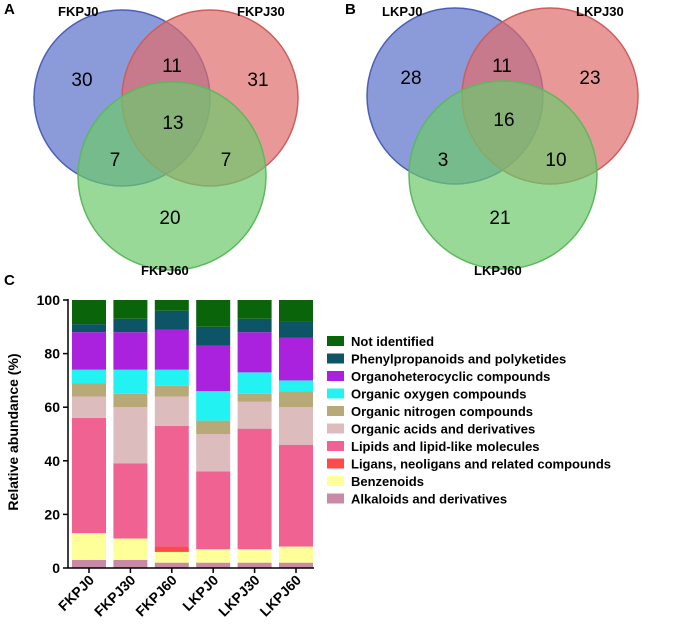 Image resolution: width=685 pixels, height=625 pixels. I want to click on legend-label: Alkaloids and derivatives, so click(429, 499).